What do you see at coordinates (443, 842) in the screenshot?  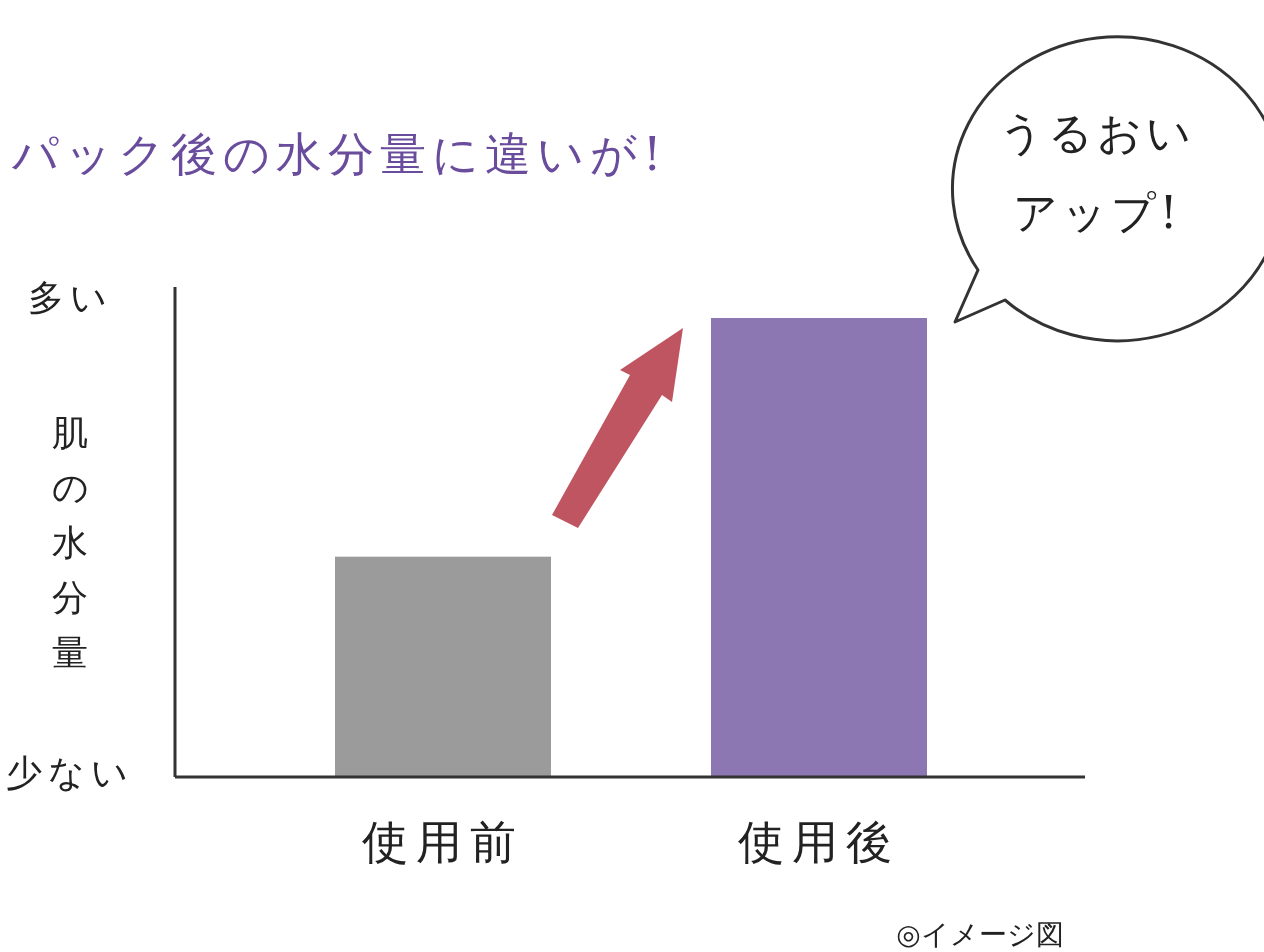 I see `x-tick-label: 使用前` at bounding box center [443, 842].